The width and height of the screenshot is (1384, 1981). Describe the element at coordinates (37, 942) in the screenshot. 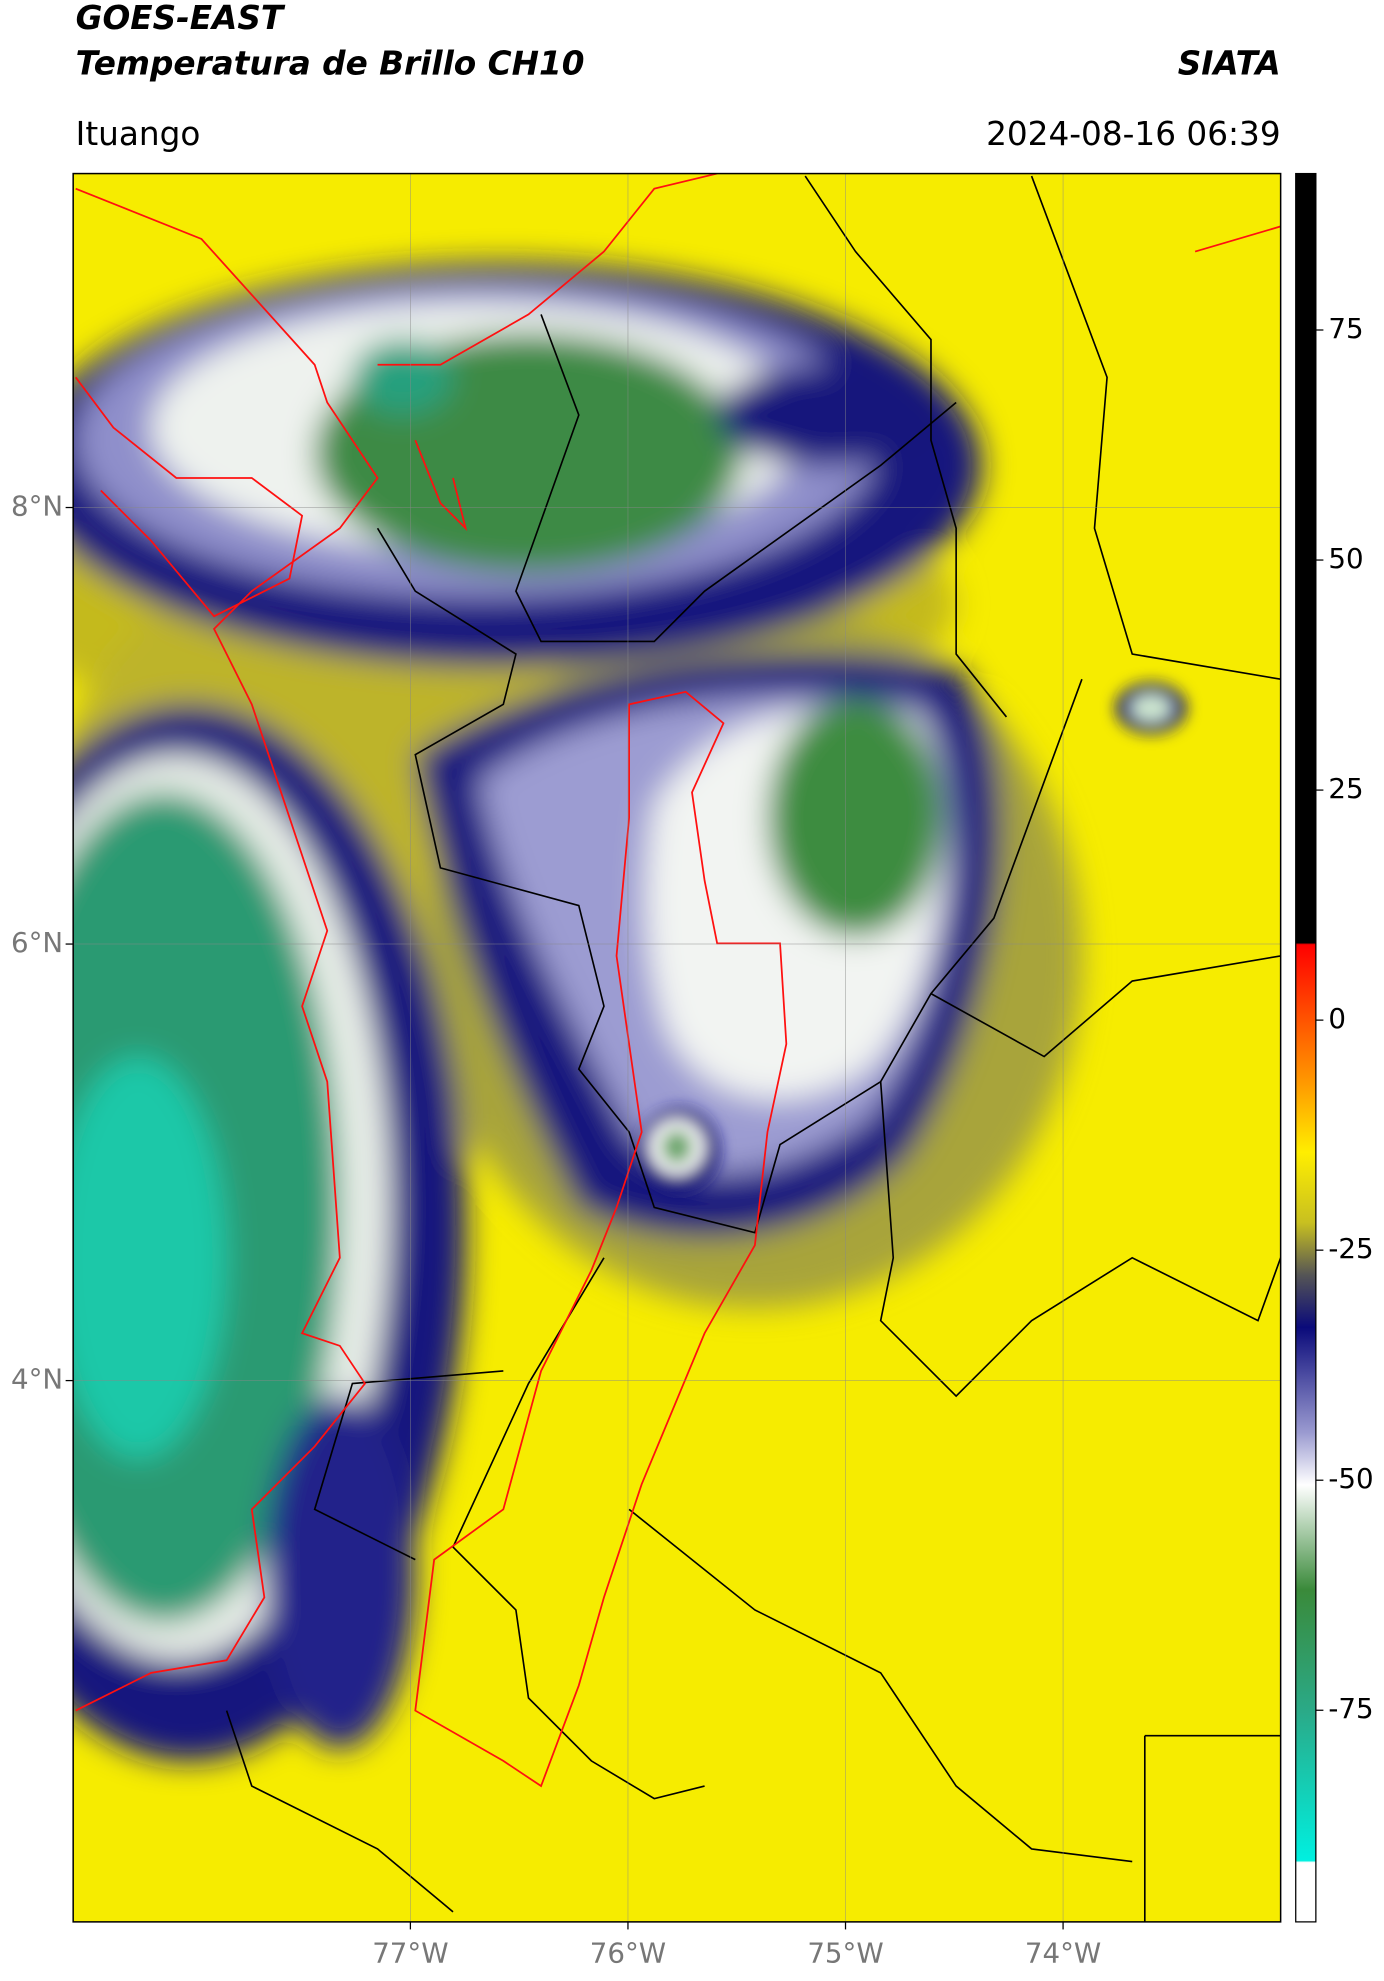

I see `y-tick-label: 6°N` at that location.